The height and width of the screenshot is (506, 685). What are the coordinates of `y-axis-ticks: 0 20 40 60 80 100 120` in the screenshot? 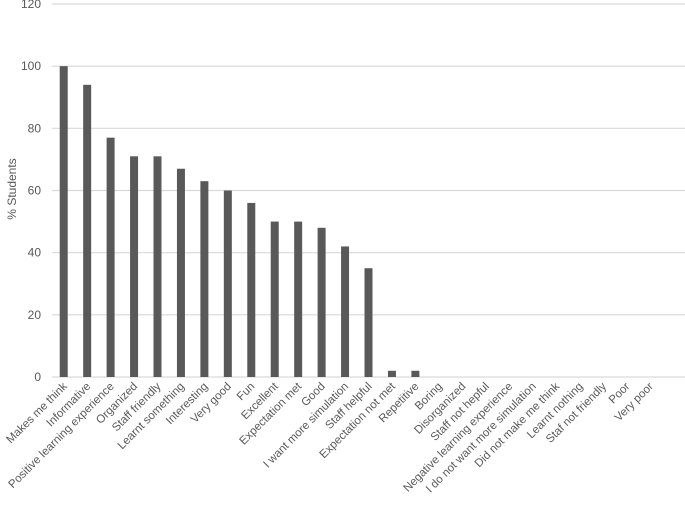 It's located at (31, 192).